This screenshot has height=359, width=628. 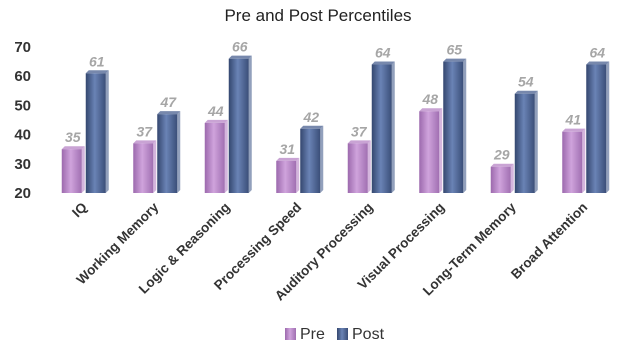 I want to click on y-tick-label: 60, so click(x=22, y=76).